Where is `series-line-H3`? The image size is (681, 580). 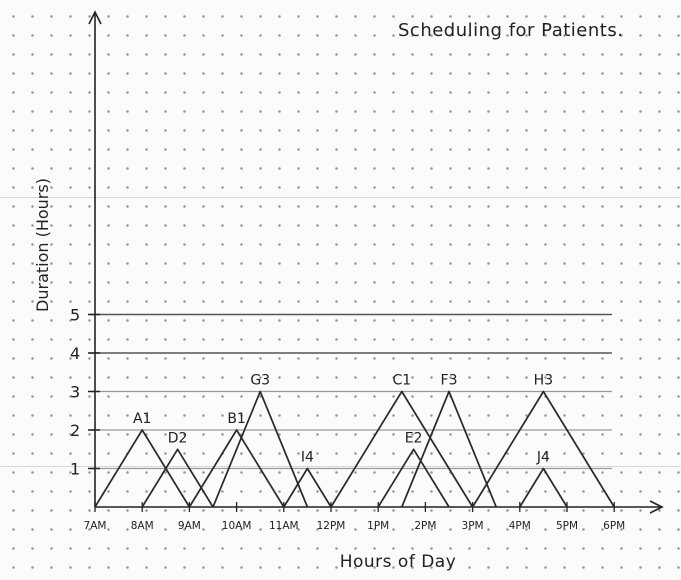 series-line-H3 is located at coordinates (543, 449).